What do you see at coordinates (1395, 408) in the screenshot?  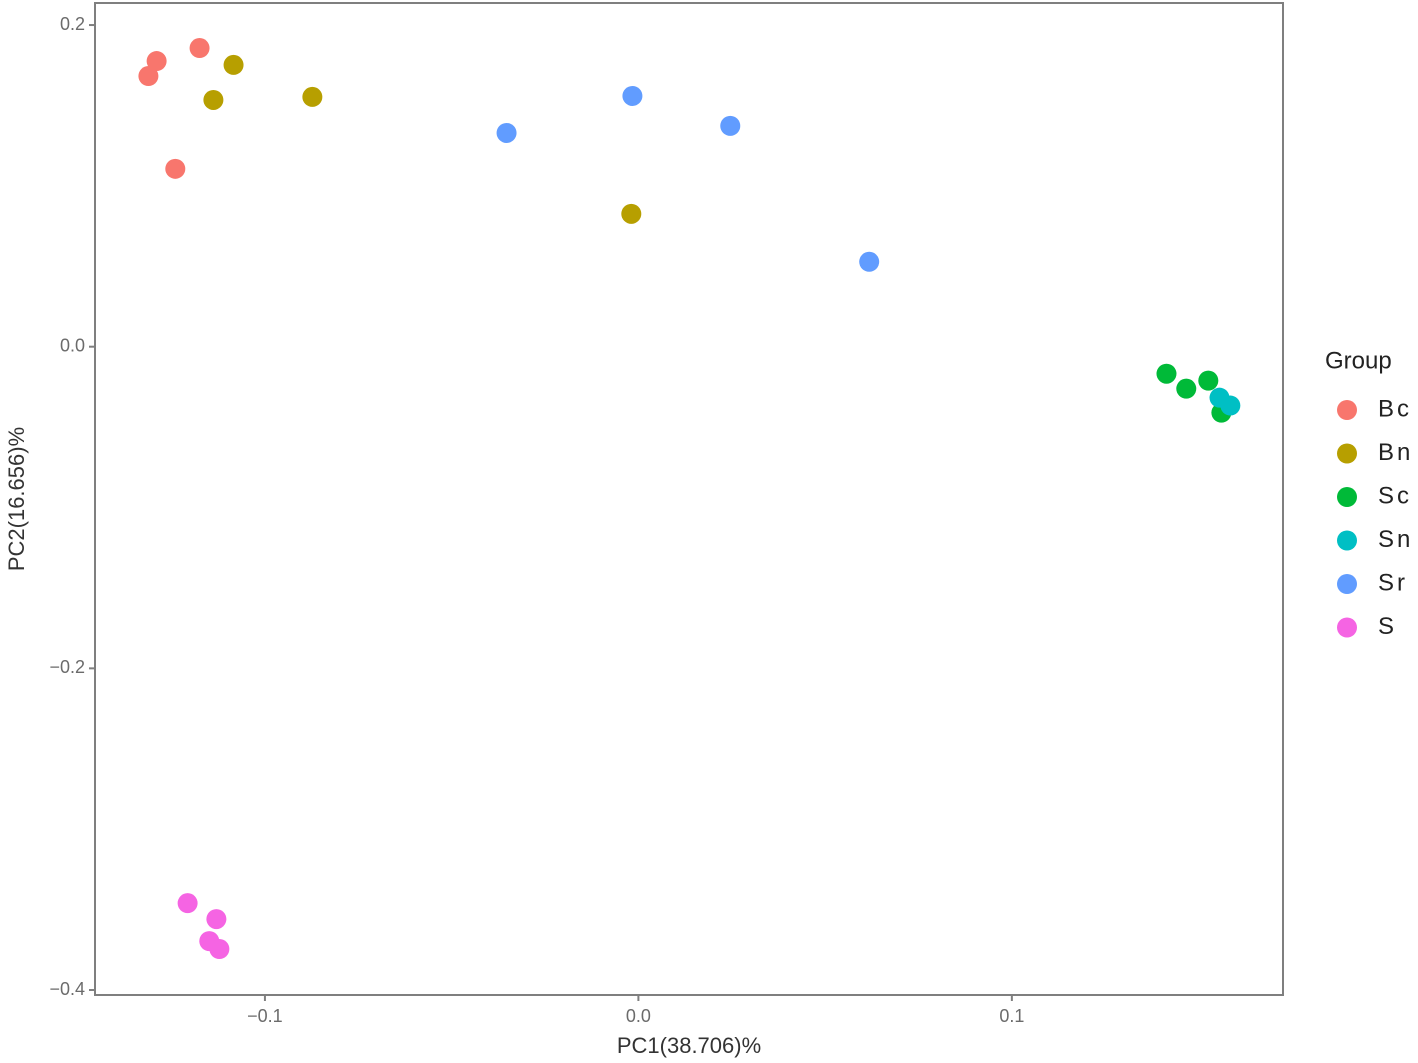 I see `legend-label: Bc` at bounding box center [1395, 408].